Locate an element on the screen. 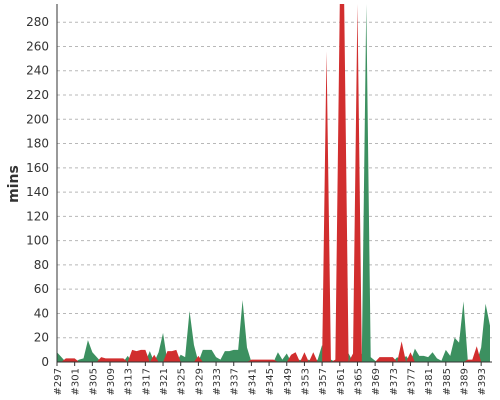  y-tick-label-140: 140 is located at coordinates (37, 192).